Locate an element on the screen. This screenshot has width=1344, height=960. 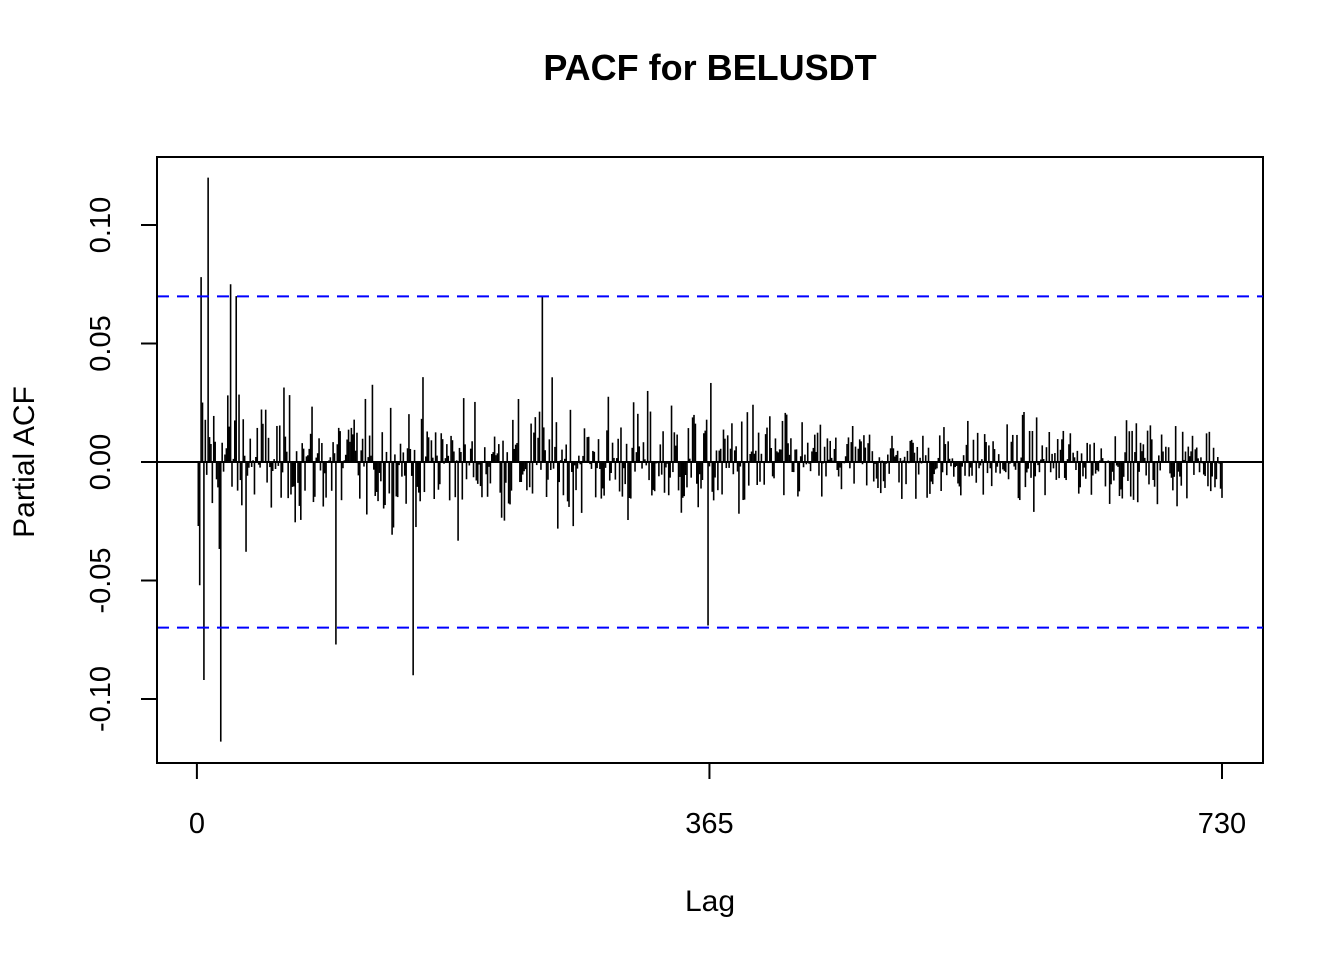
x-tick-label: 365 is located at coordinates (709, 824).